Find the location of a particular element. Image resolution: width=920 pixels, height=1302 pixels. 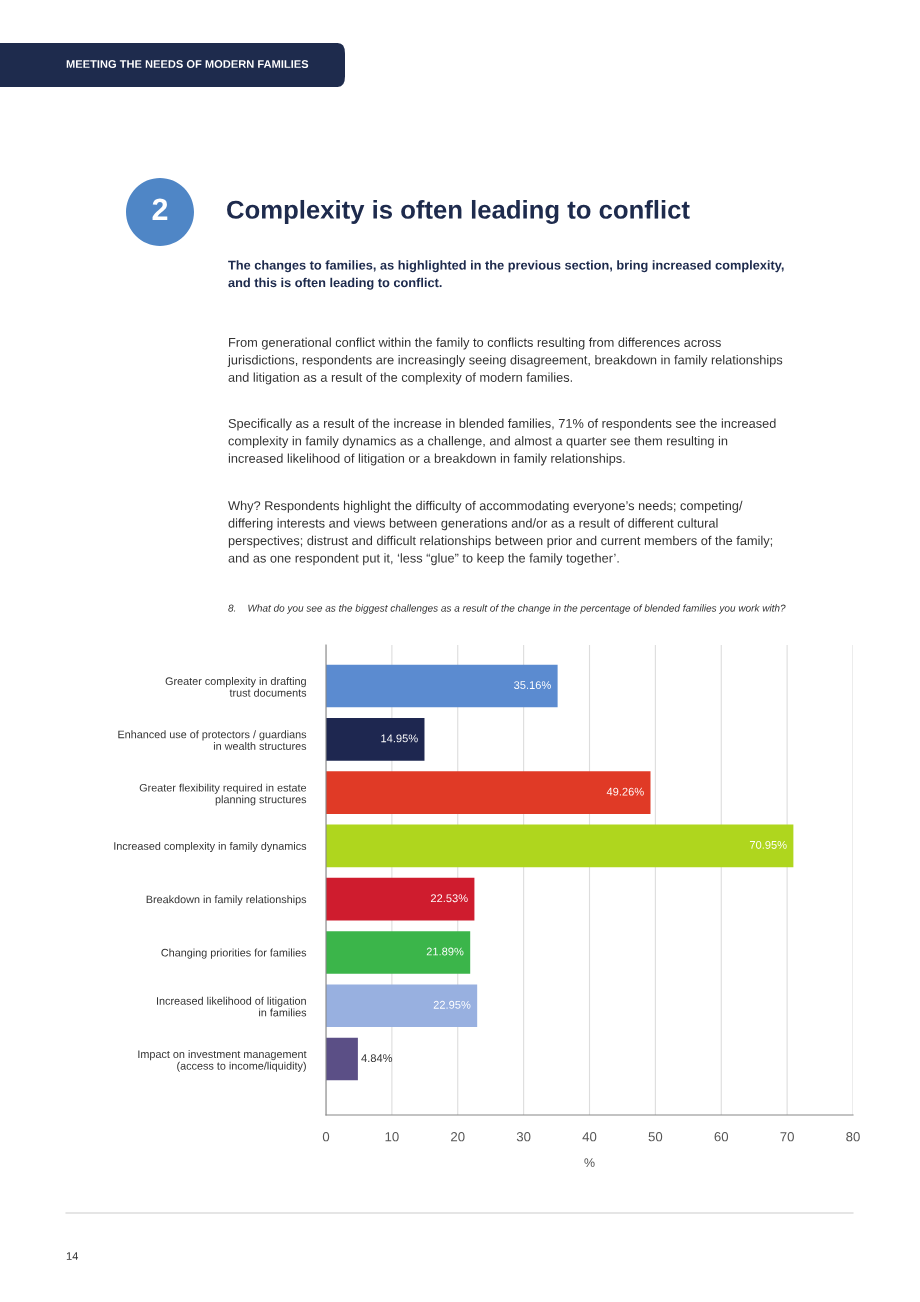

x-tick-label: 40 is located at coordinates (589, 1137).